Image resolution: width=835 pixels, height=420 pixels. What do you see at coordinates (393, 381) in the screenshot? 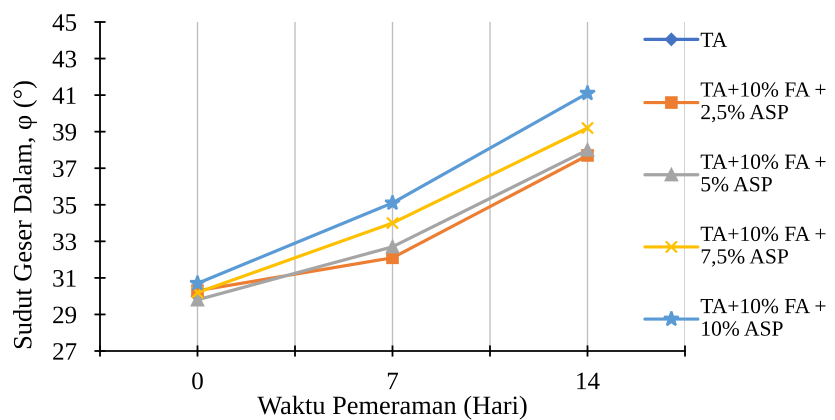
I see `x-tick-label: 7` at bounding box center [393, 381].